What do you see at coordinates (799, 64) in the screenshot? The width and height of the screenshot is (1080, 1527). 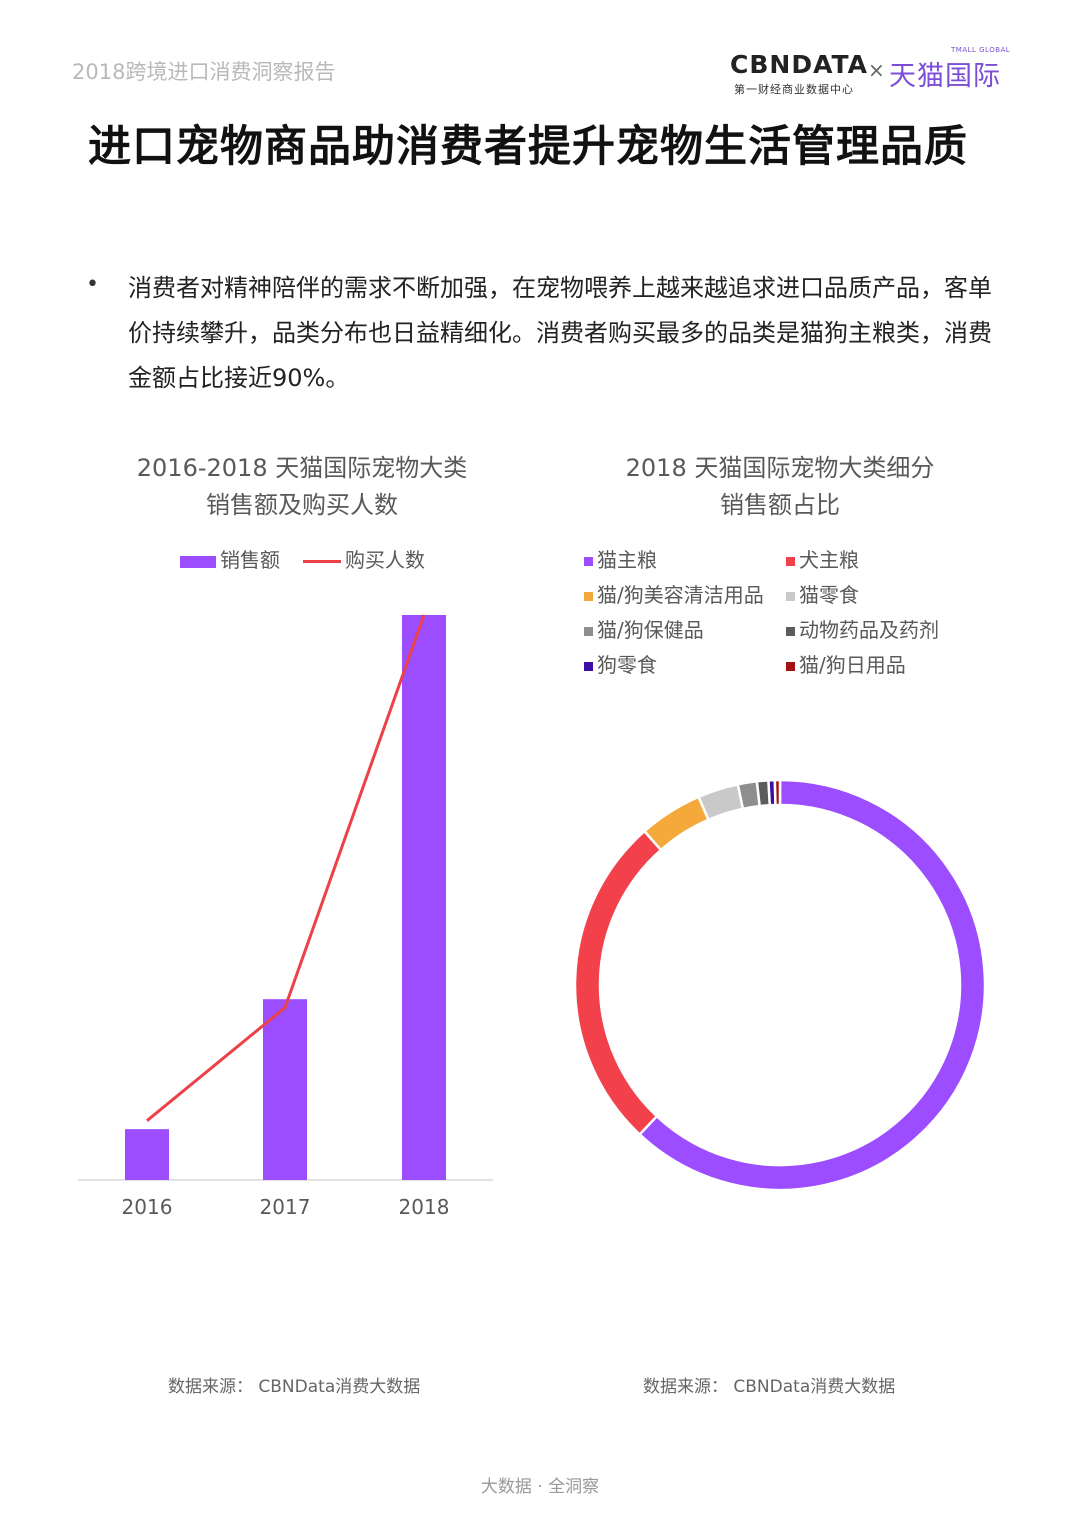 I see `cbndata-logo-text: CBNDATA` at bounding box center [799, 64].